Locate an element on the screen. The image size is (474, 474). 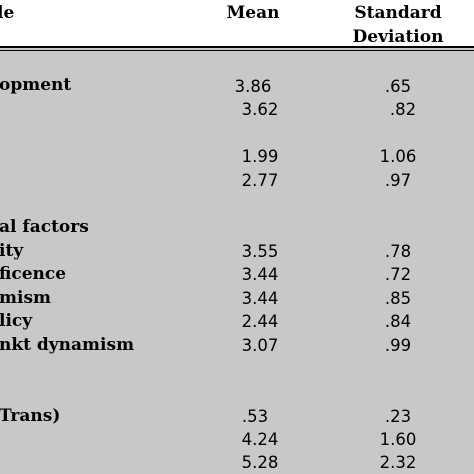
sd-value: .97 is located at coordinates (398, 180).